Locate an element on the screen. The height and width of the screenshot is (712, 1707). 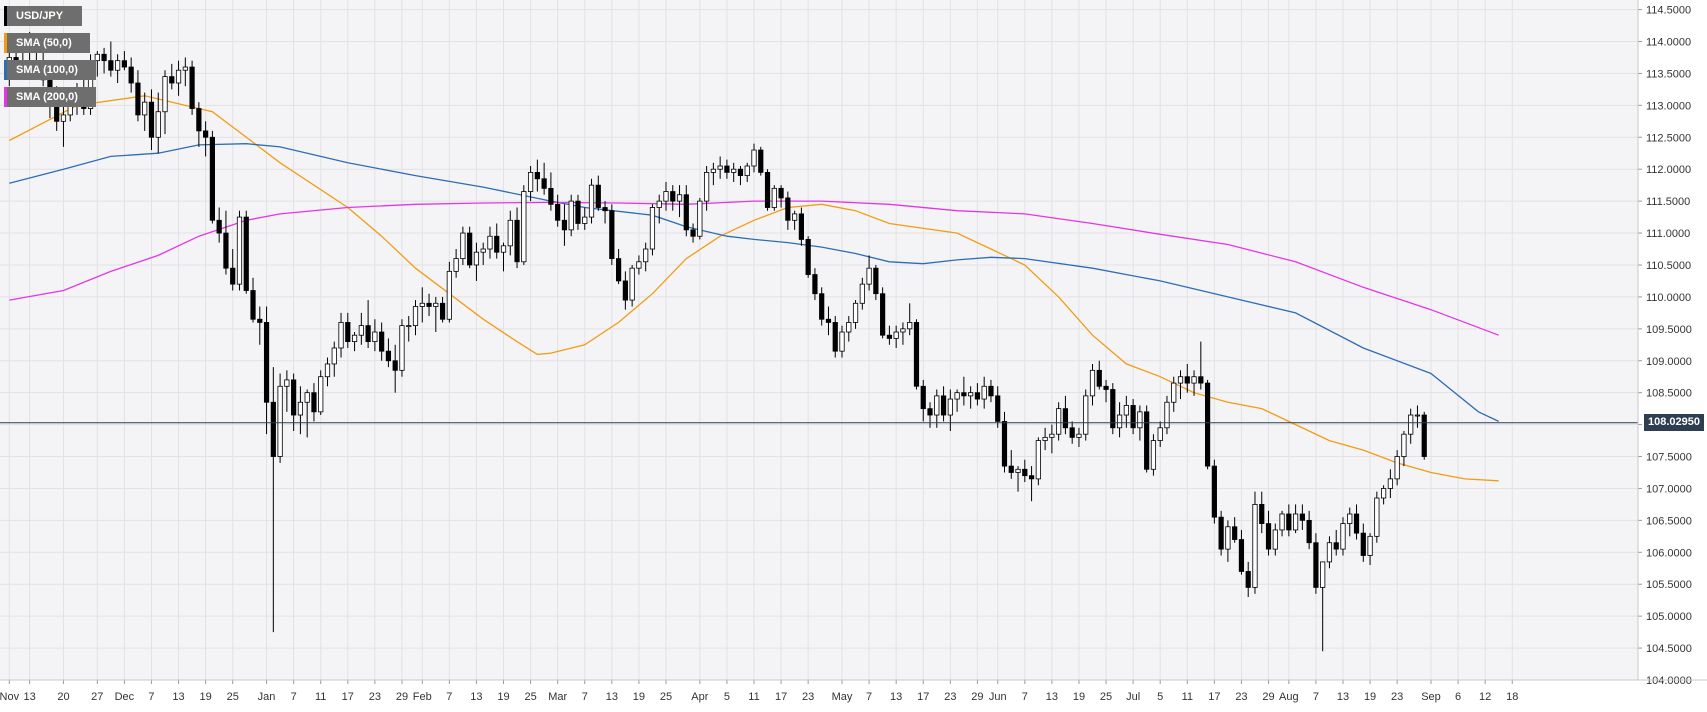
x-tick-label: Jan is located at coordinates (267, 697).